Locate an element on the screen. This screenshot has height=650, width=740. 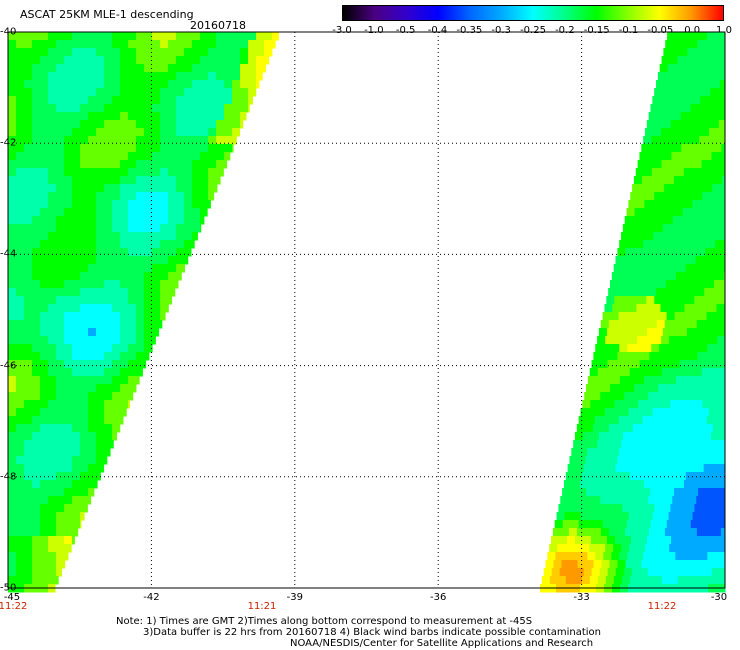
colorbar-tick-label: -0.25 is located at coordinates (533, 30).